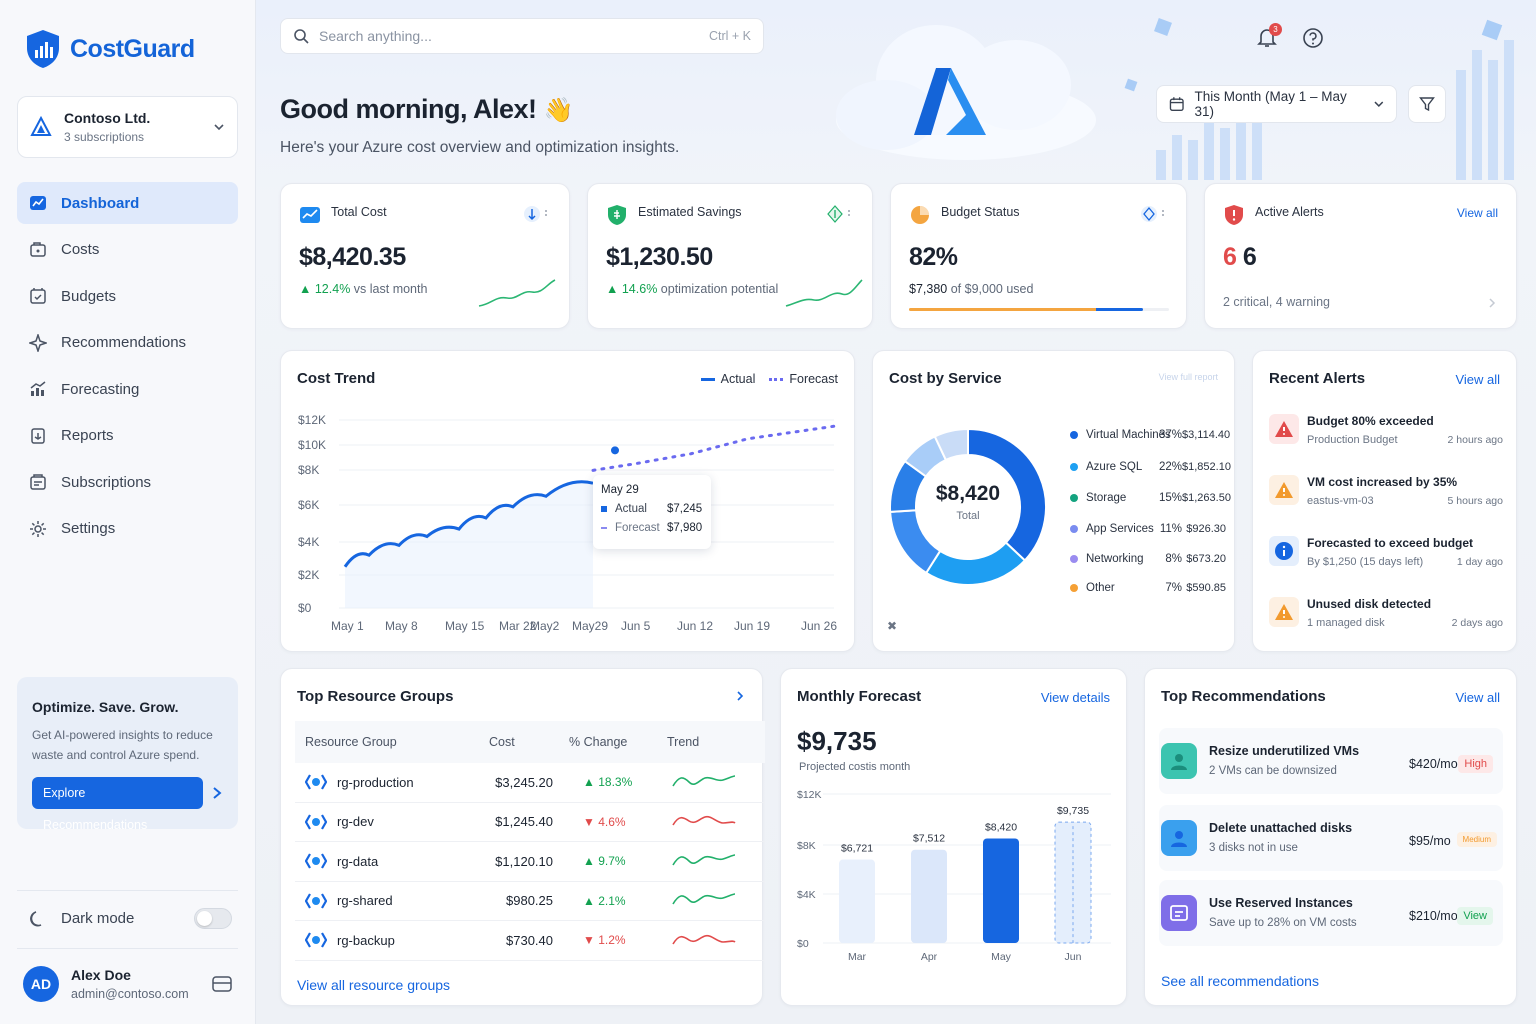 This screenshot has width=1536, height=1024. I want to click on recommendation-title: Delete unattached disks, so click(1281, 828).